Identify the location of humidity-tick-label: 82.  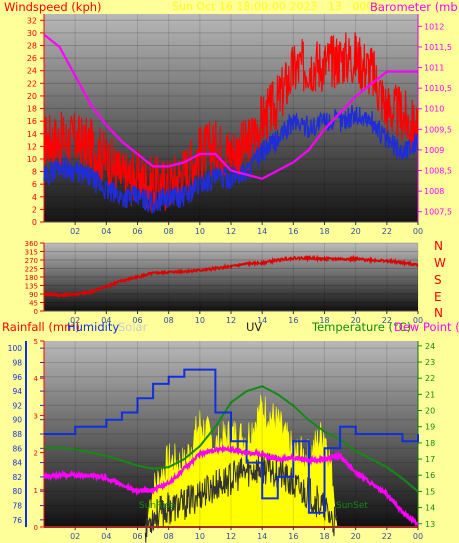
(17, 477).